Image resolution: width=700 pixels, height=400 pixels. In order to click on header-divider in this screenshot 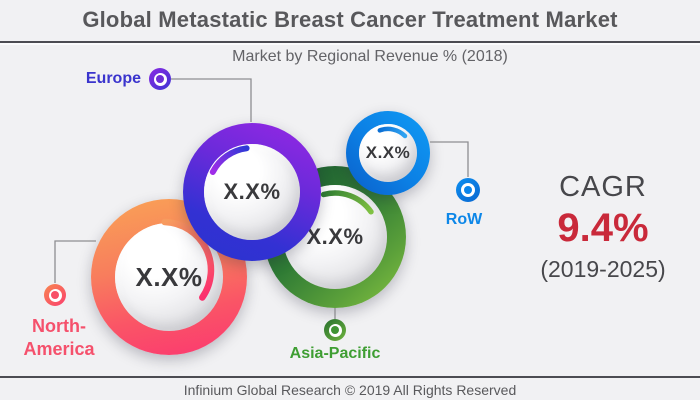, I will do `click(350, 42)`.